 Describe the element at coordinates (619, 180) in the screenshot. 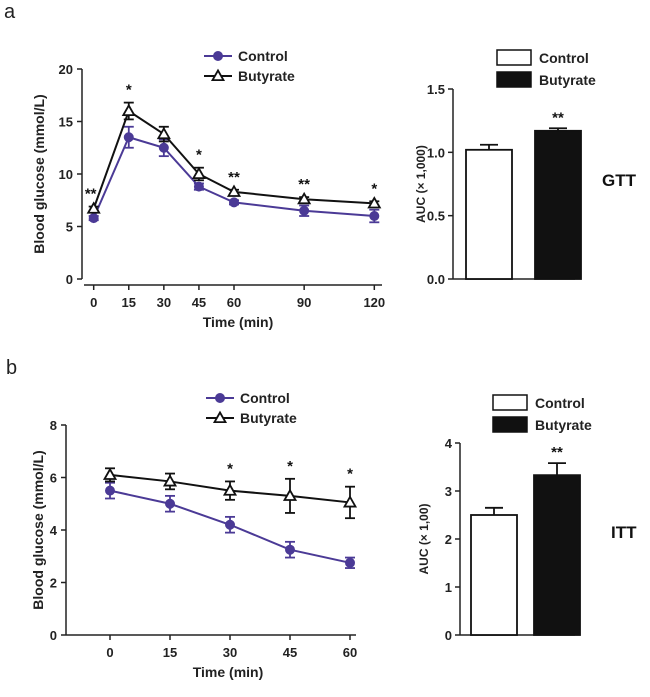

I see `a_bar-side-label: GTT` at that location.